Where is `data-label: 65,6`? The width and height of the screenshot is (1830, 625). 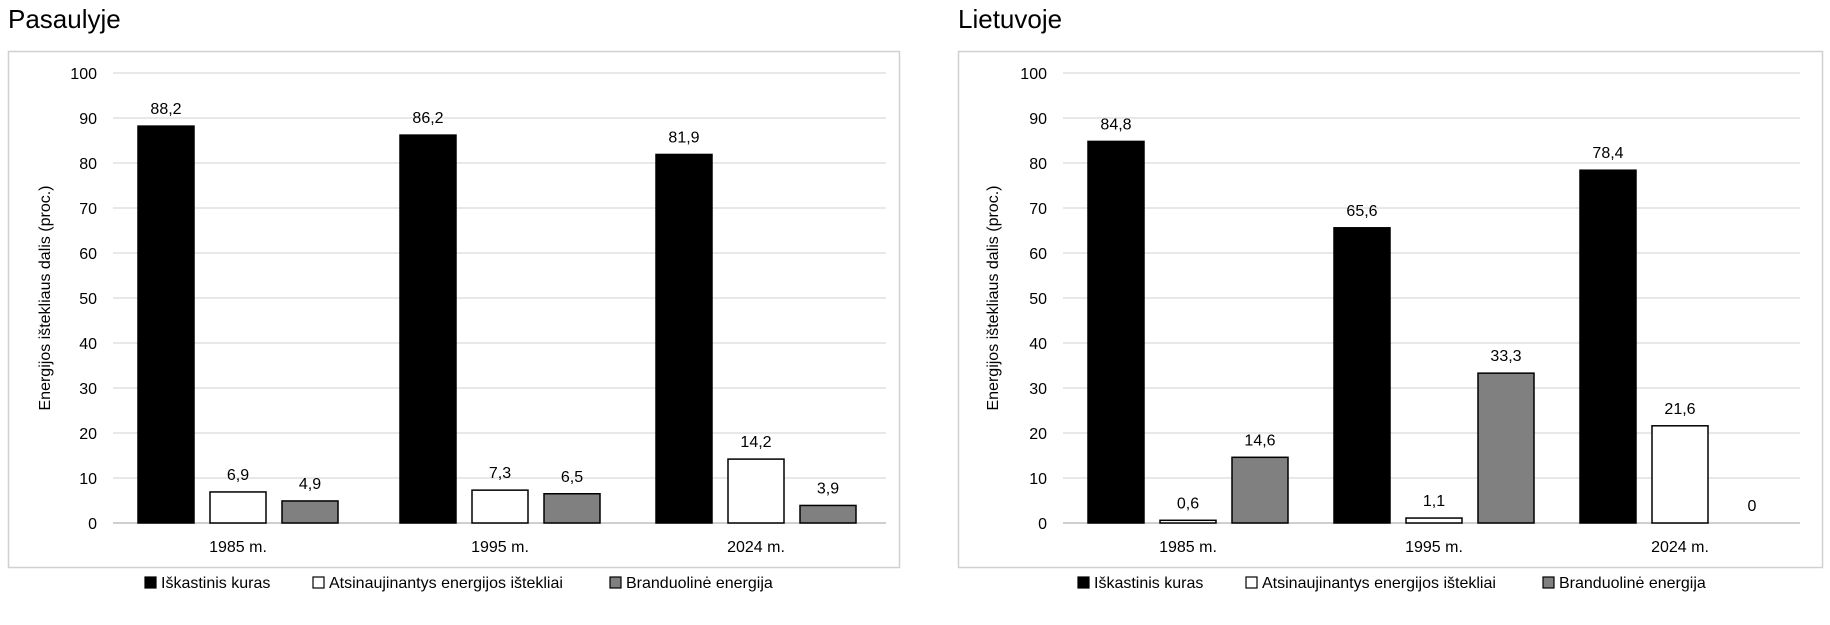
data-label: 65,6 is located at coordinates (1361, 211).